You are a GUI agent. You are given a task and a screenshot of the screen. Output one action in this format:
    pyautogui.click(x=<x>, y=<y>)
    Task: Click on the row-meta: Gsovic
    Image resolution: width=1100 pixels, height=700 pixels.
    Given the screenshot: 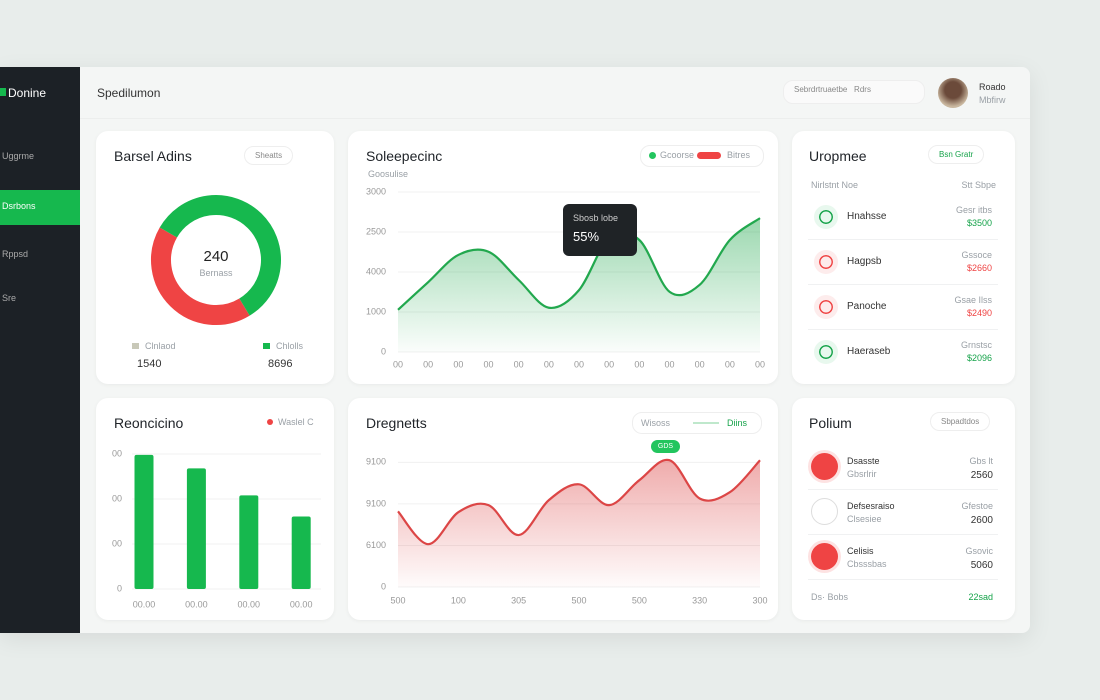 What is the action you would take?
    pyautogui.click(x=979, y=551)
    